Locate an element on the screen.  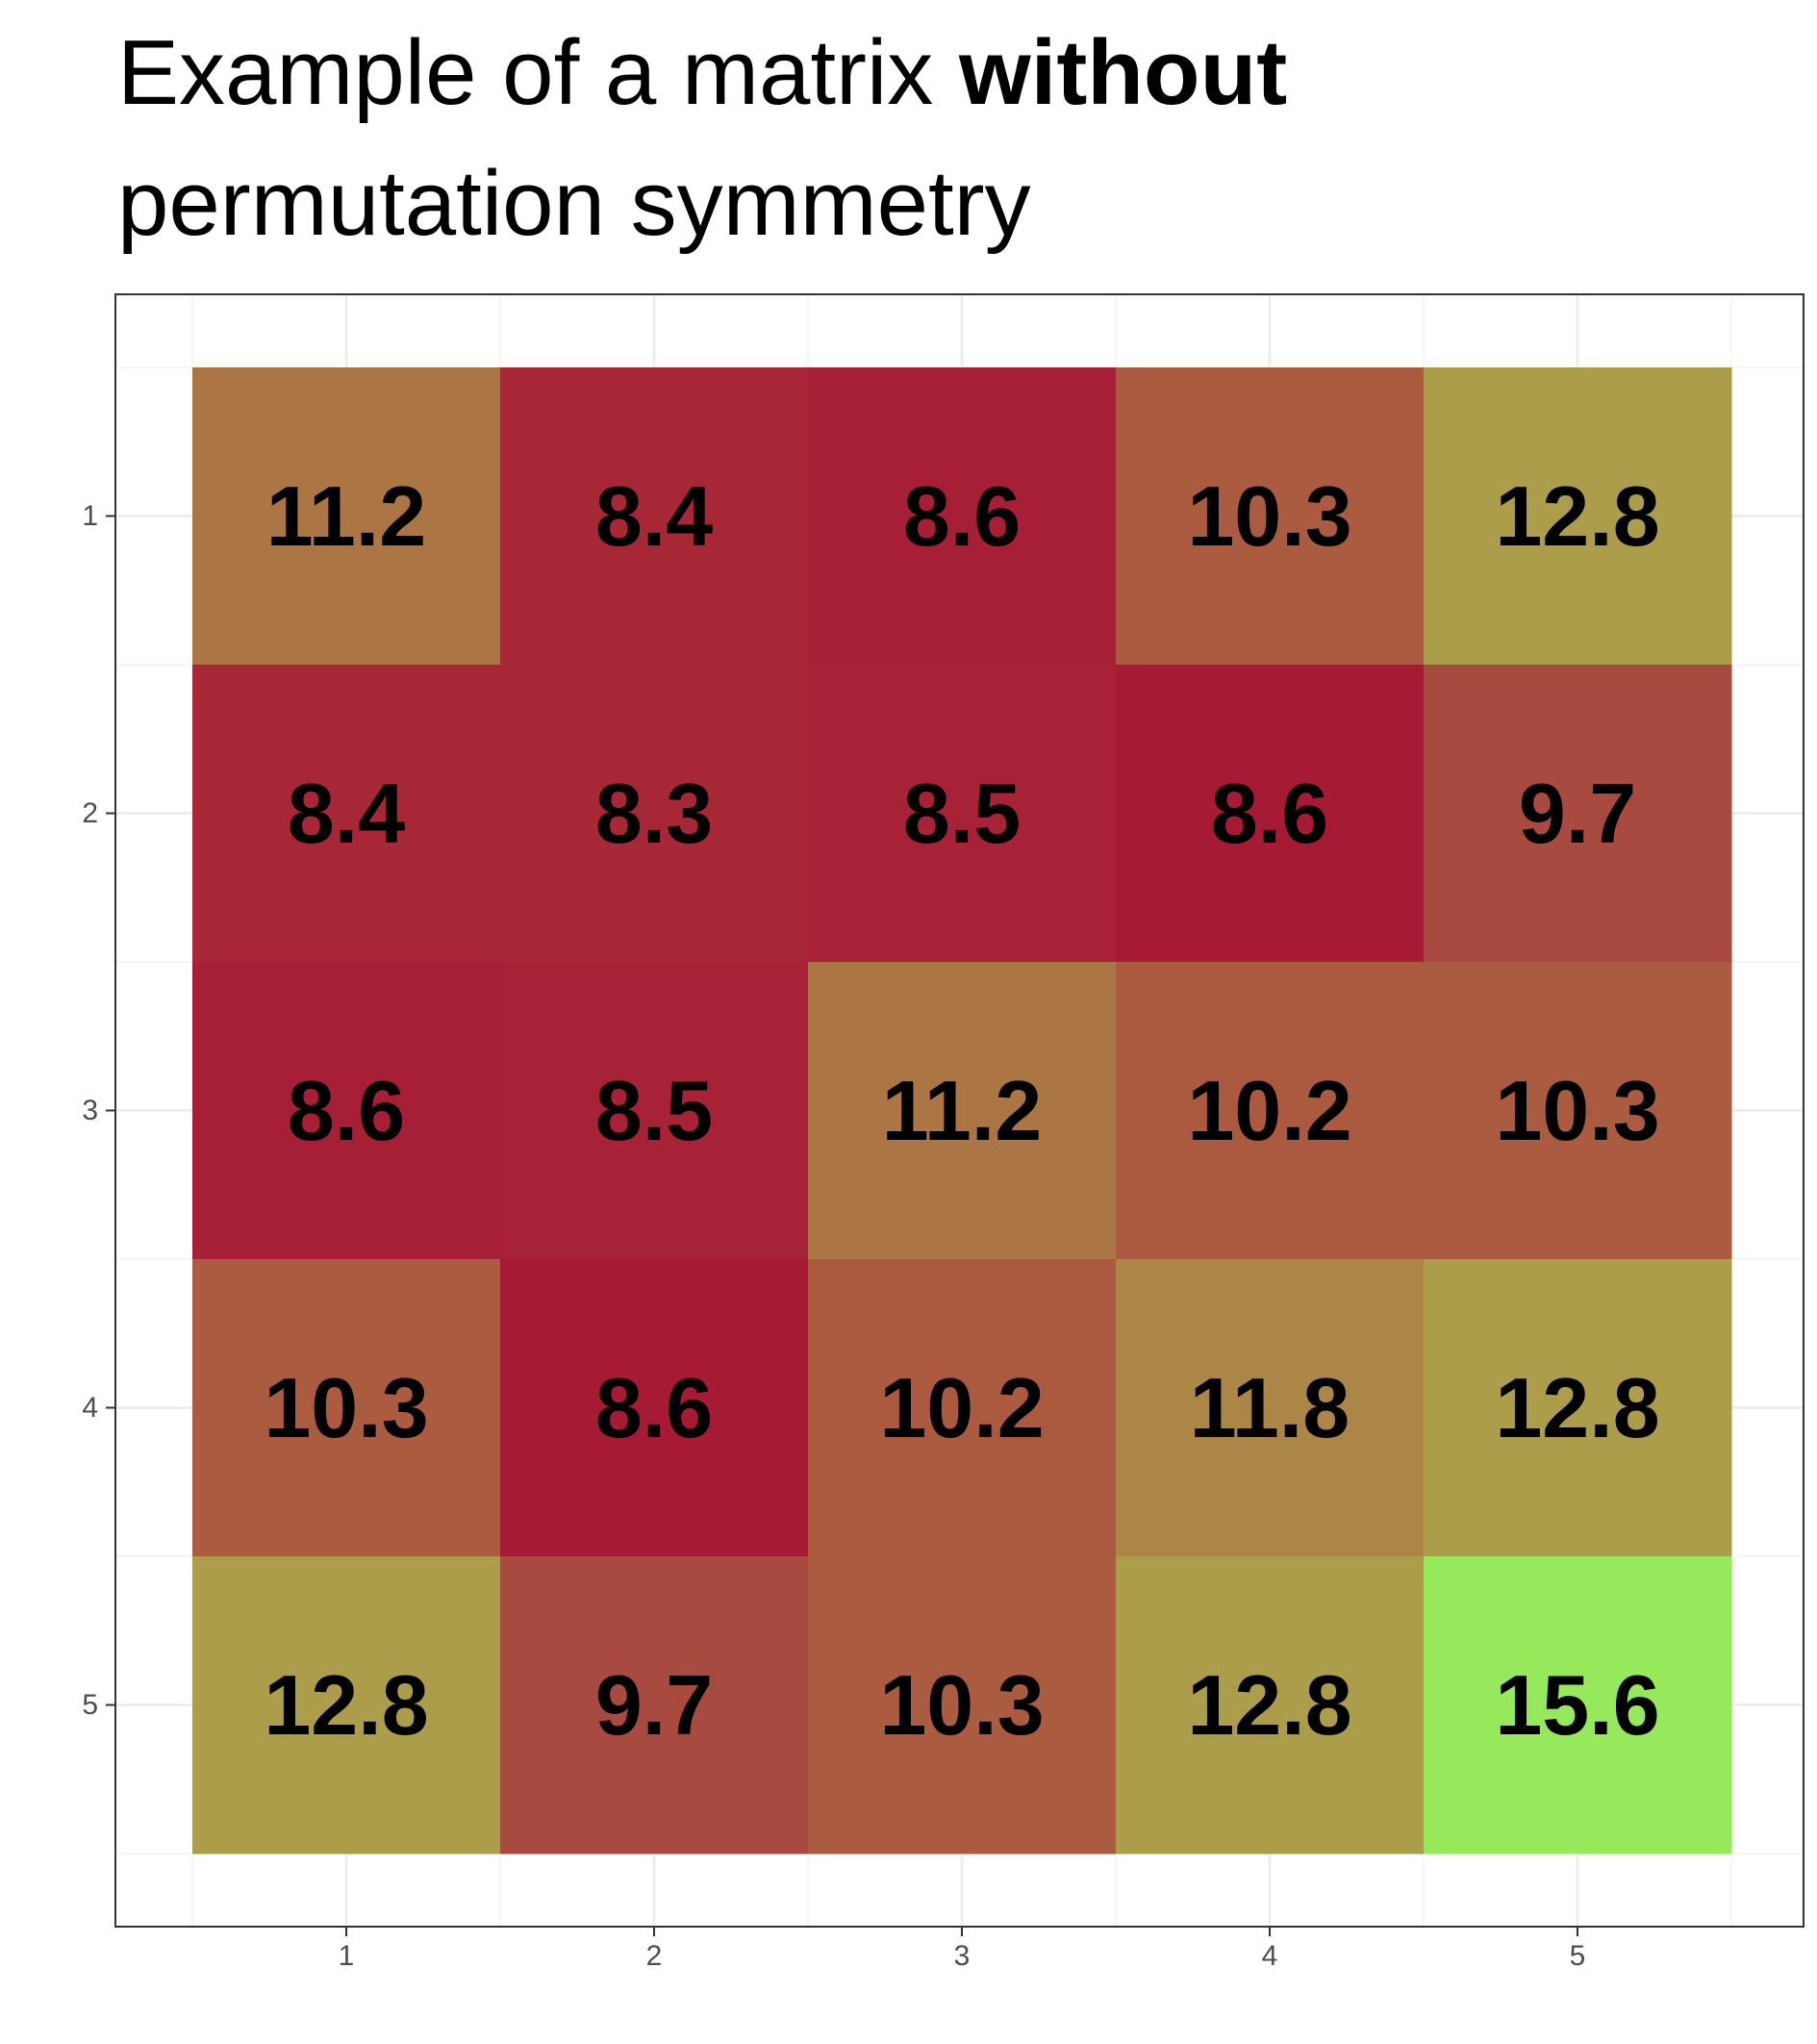
chart-title-line2: permutation symmetry is located at coordinates (574, 203).